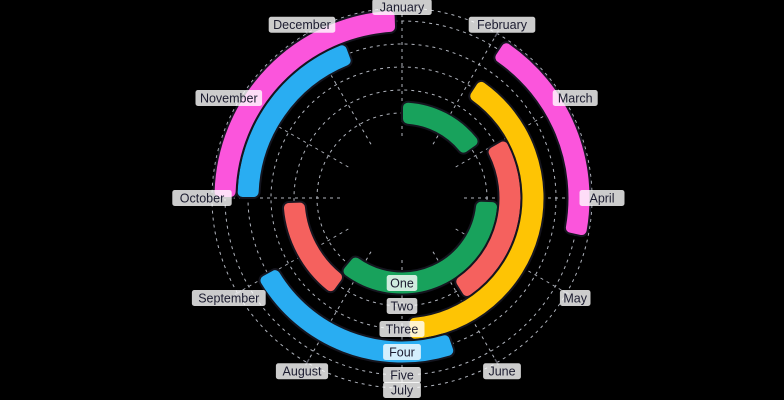  I want to click on month-label: March, so click(575, 98).